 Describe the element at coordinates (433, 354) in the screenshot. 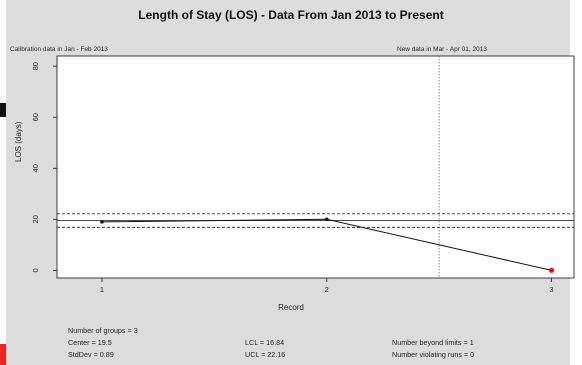

I see `stat-violating-runs: Number violating runs = 0` at that location.